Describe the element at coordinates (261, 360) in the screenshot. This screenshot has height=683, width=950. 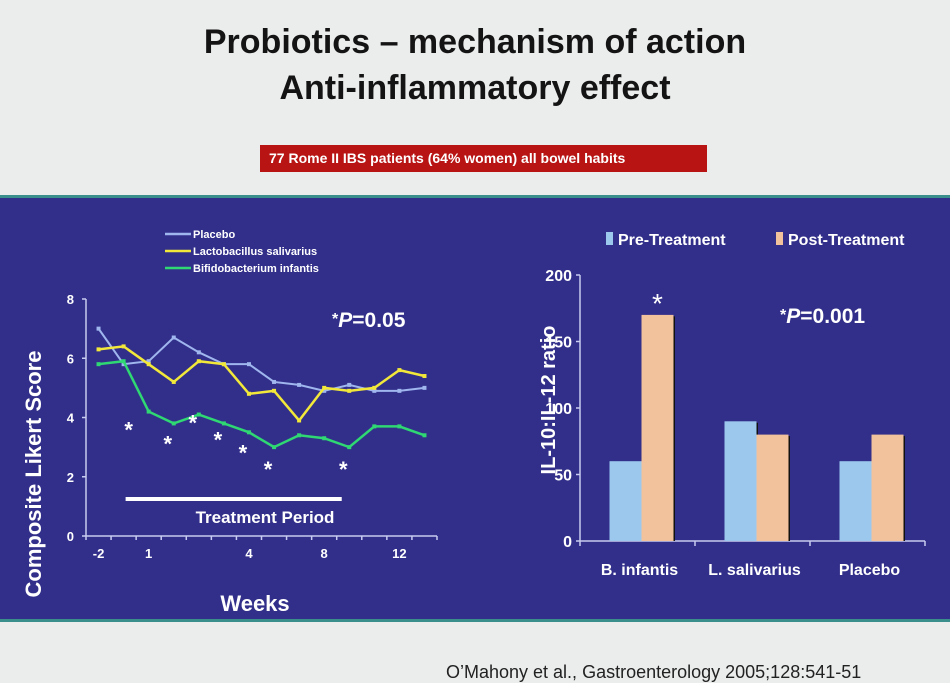
I see `series-line-placebo` at that location.